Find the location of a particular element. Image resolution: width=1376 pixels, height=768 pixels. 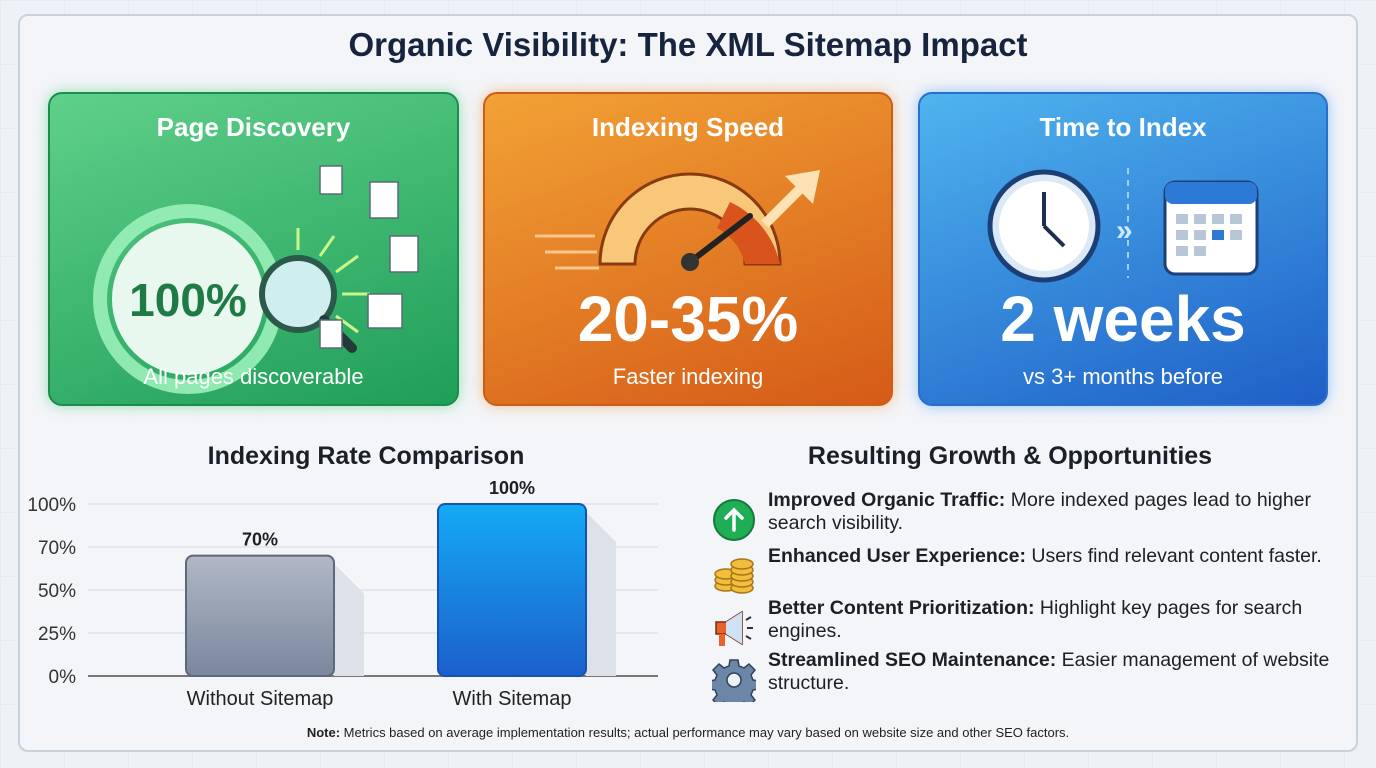

y-tick-label: 50% is located at coordinates (57, 591).